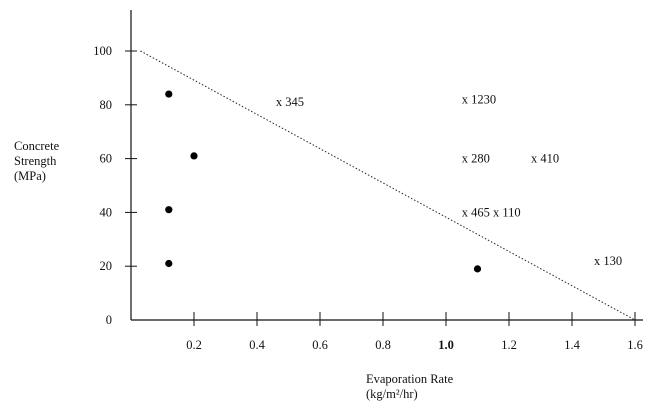 This screenshot has width=652, height=406. I want to click on y-tick-label: 0, so click(109, 320).